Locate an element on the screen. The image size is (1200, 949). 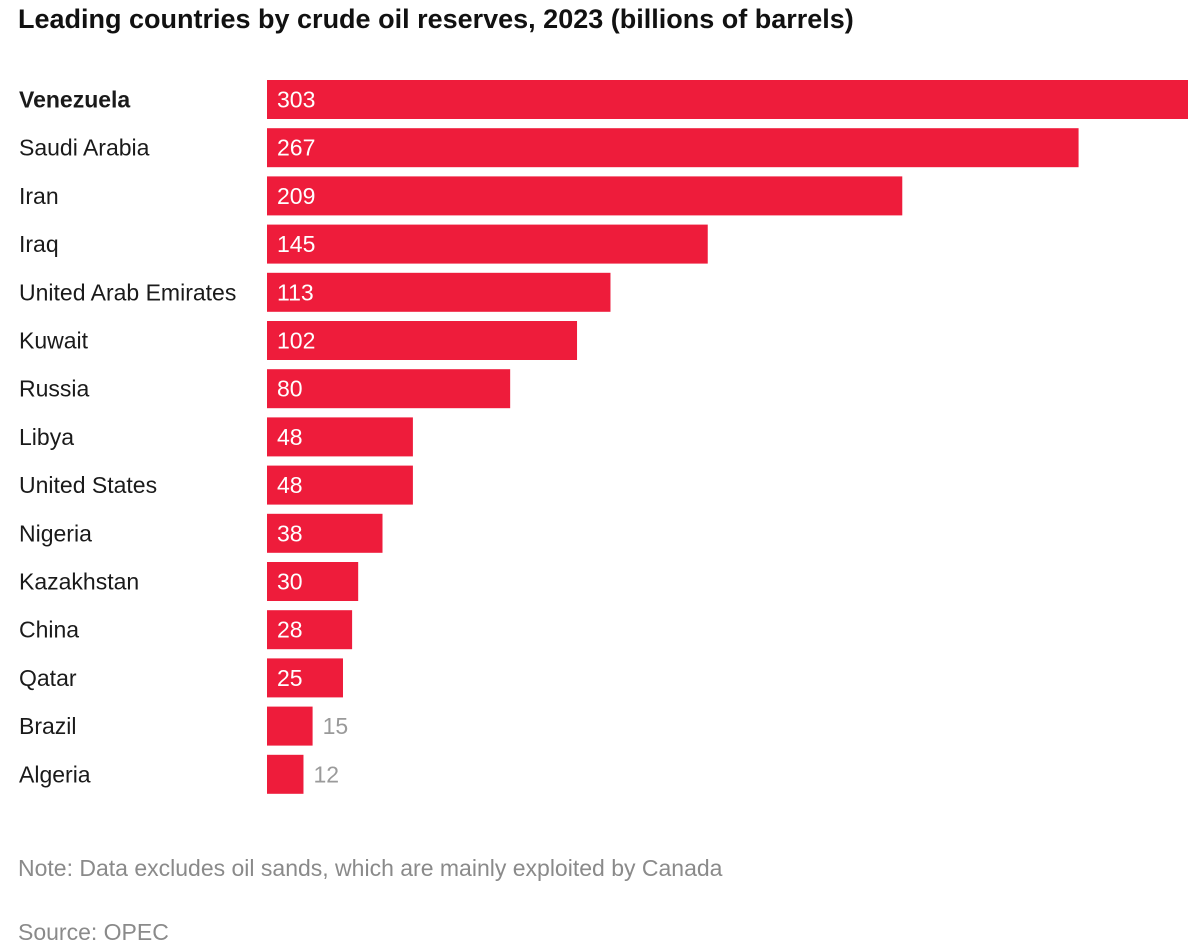
value-label-iraq: 145 is located at coordinates (296, 244).